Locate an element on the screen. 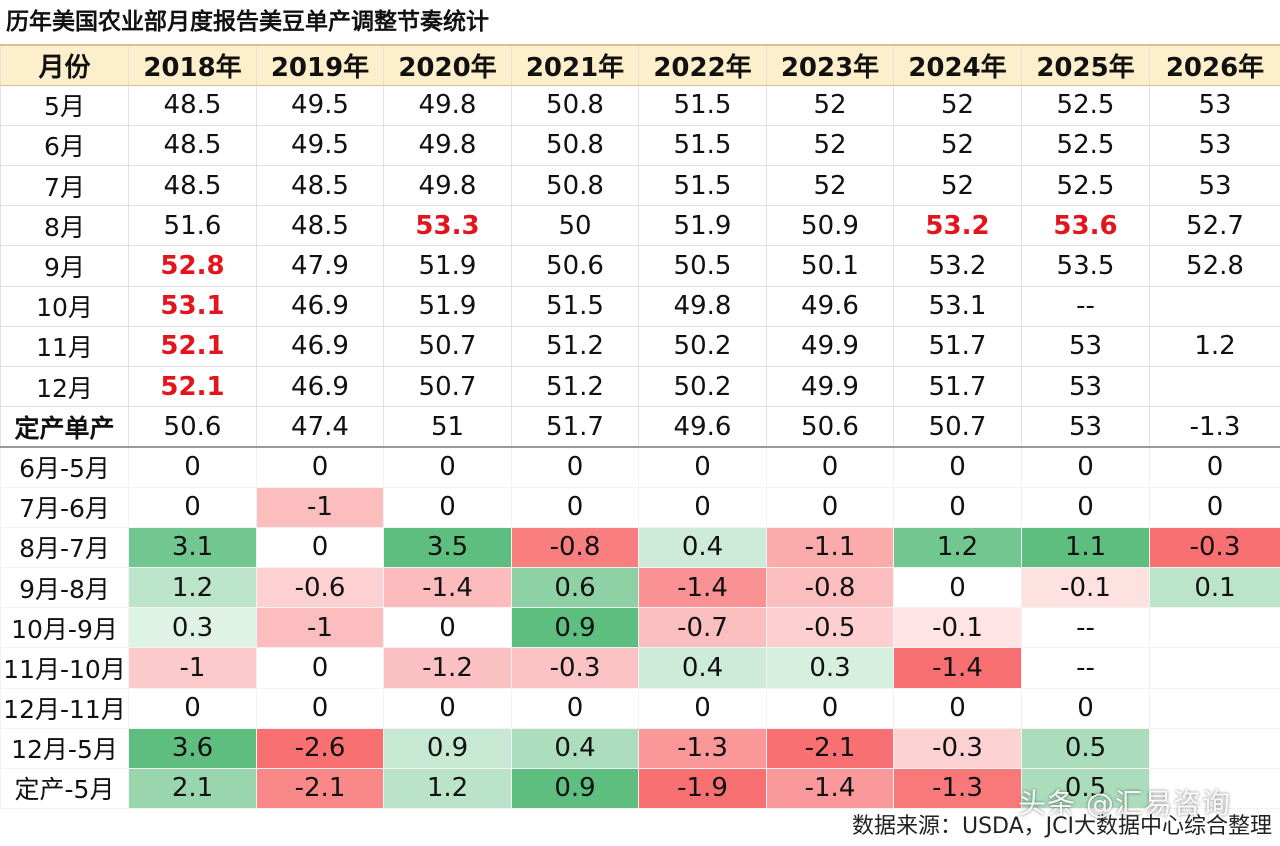 The width and height of the screenshot is (1280, 846). table-cell: 51 is located at coordinates (447, 427).